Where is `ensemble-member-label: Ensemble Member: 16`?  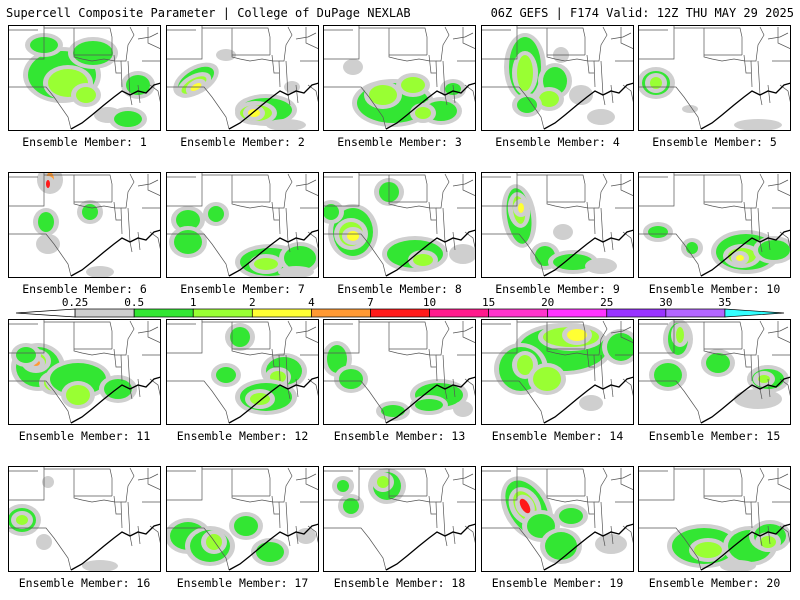 ensemble-member-label: Ensemble Member: 16 is located at coordinates (84, 583).